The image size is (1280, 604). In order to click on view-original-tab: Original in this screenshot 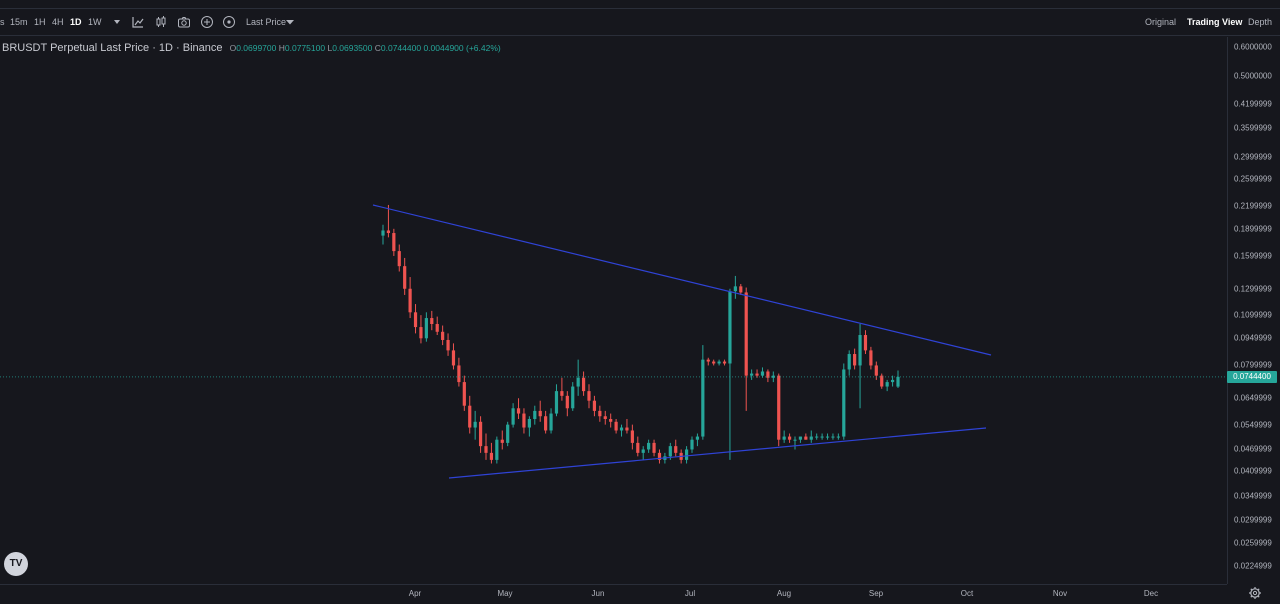, I will do `click(1161, 22)`.